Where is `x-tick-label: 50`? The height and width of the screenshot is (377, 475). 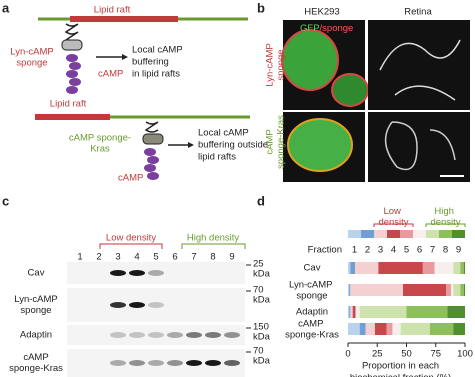
x-tick-label: 50 is located at coordinates (406, 354).